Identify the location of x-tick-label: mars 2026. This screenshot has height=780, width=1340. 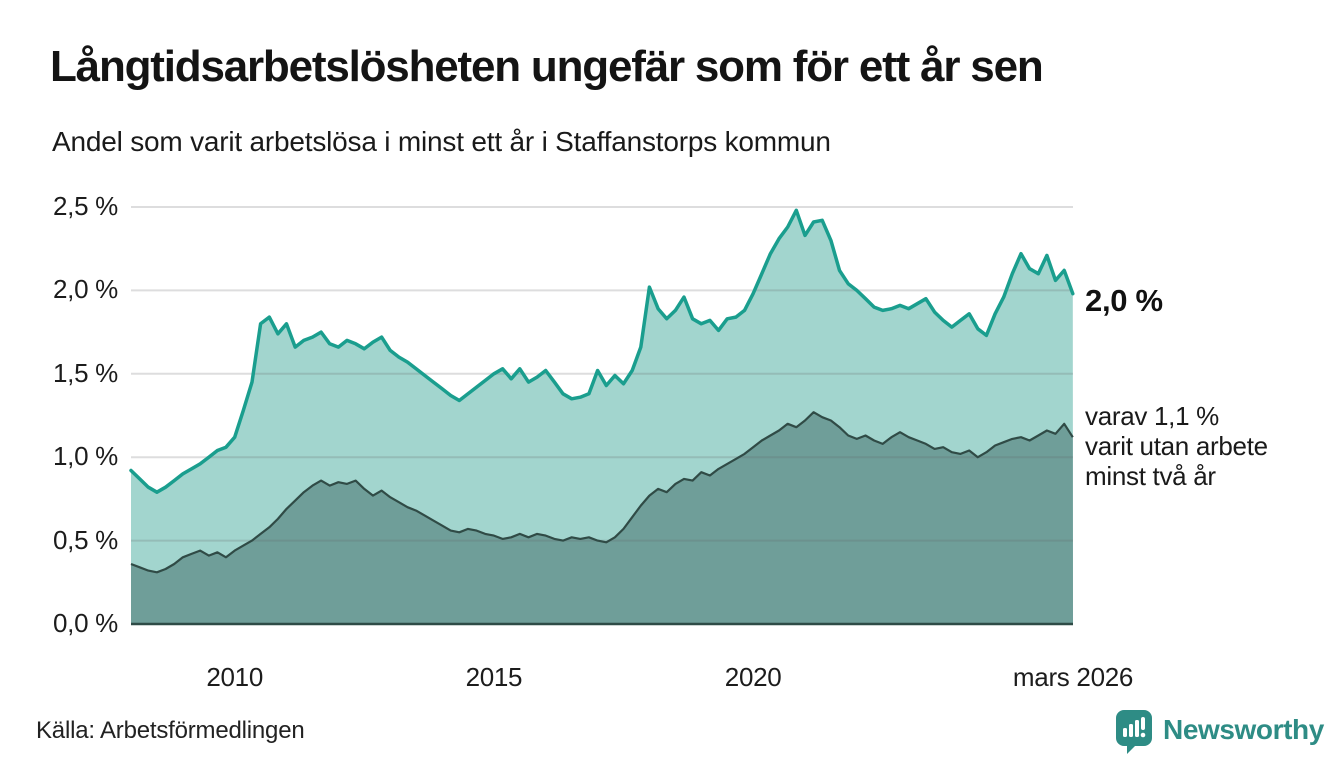
(1073, 677).